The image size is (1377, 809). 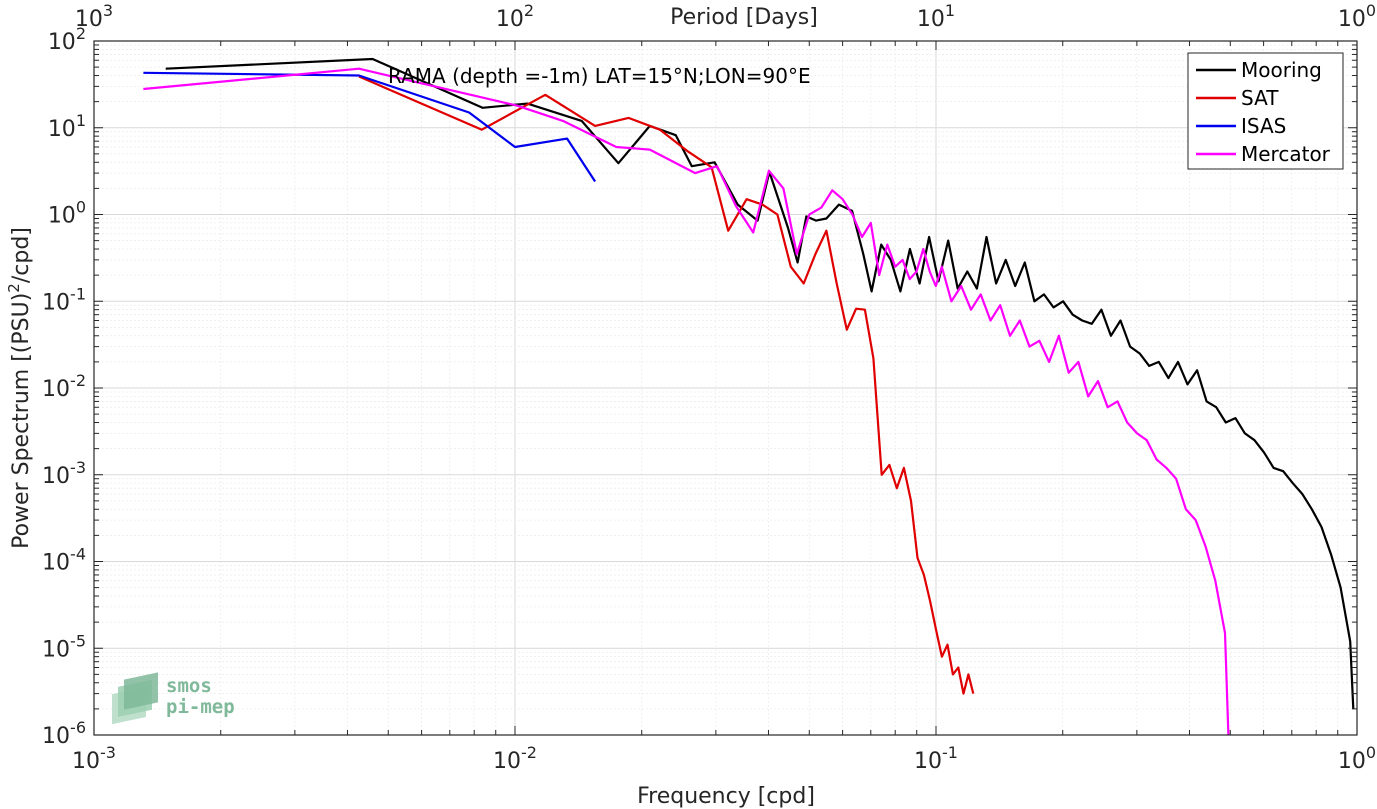 I want to click on x-tick-label-exp: -3, so click(x=108, y=752).